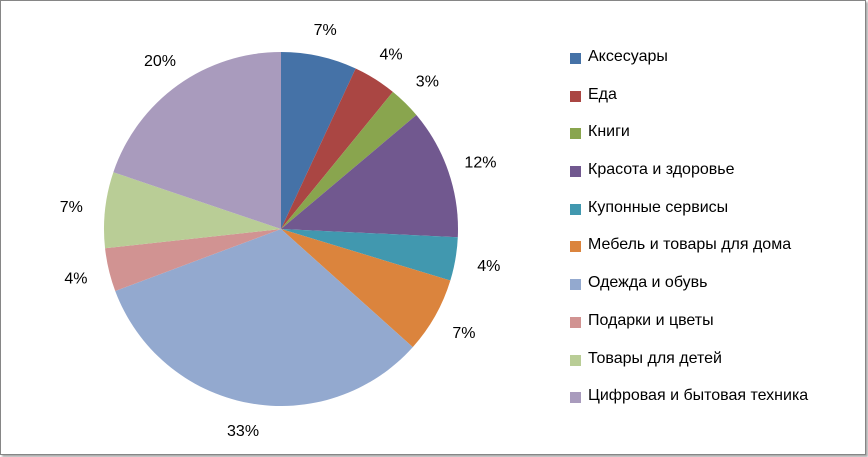  Describe the element at coordinates (689, 105) in the screenshot. I see `legend-item: Еда` at that location.